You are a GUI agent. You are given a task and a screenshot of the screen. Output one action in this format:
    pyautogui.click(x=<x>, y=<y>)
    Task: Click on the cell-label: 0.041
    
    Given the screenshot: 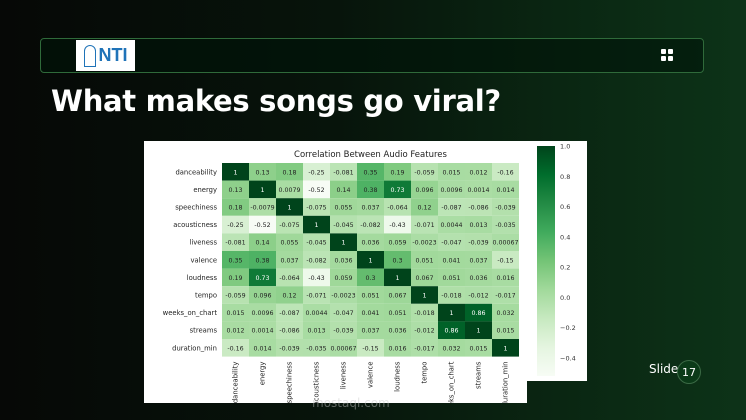 What is the action you would take?
    pyautogui.click(x=451, y=260)
    